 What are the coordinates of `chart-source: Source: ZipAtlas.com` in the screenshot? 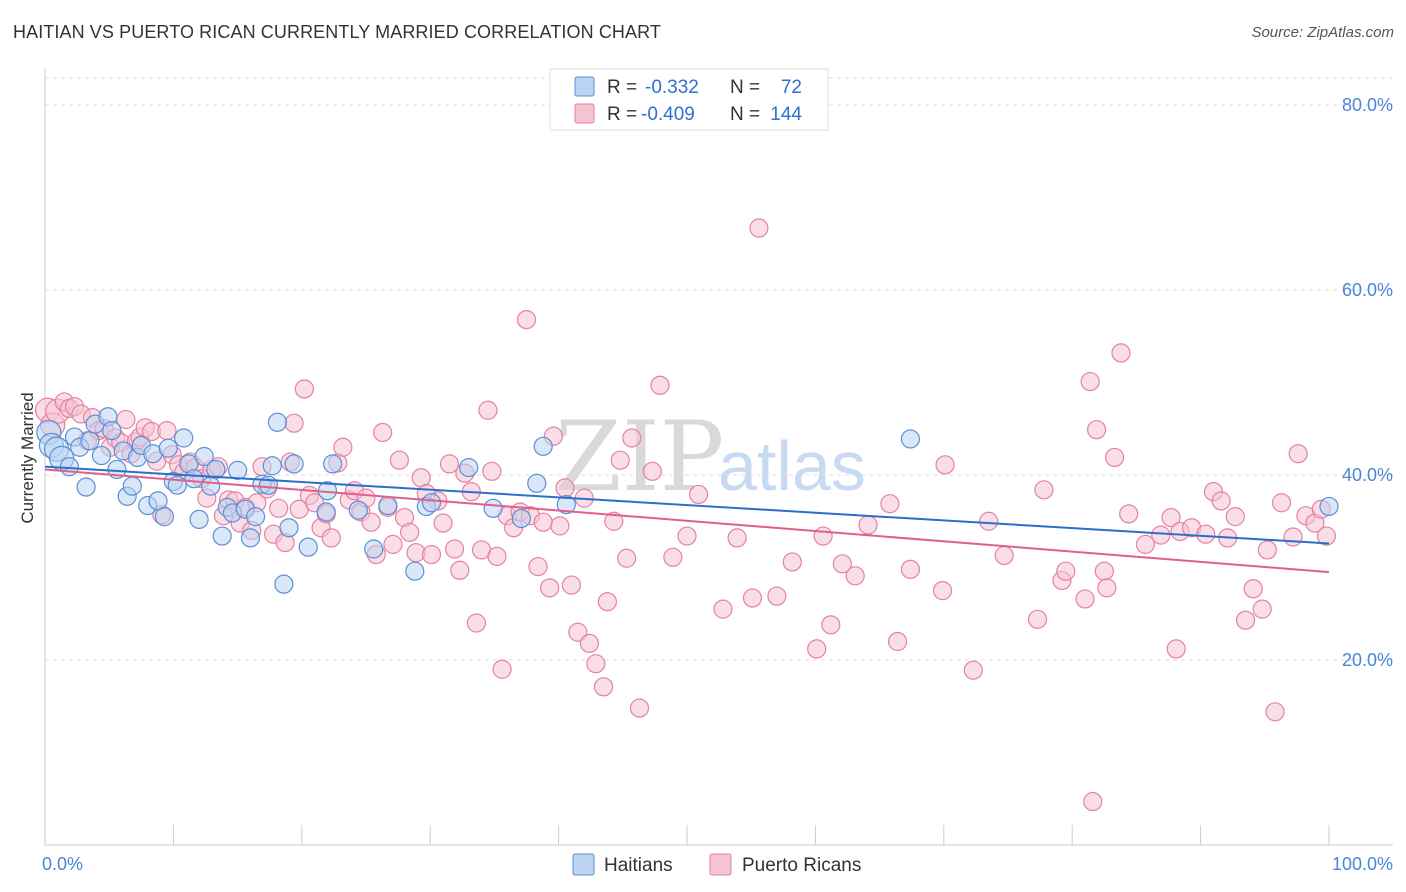 It's located at (1322, 32).